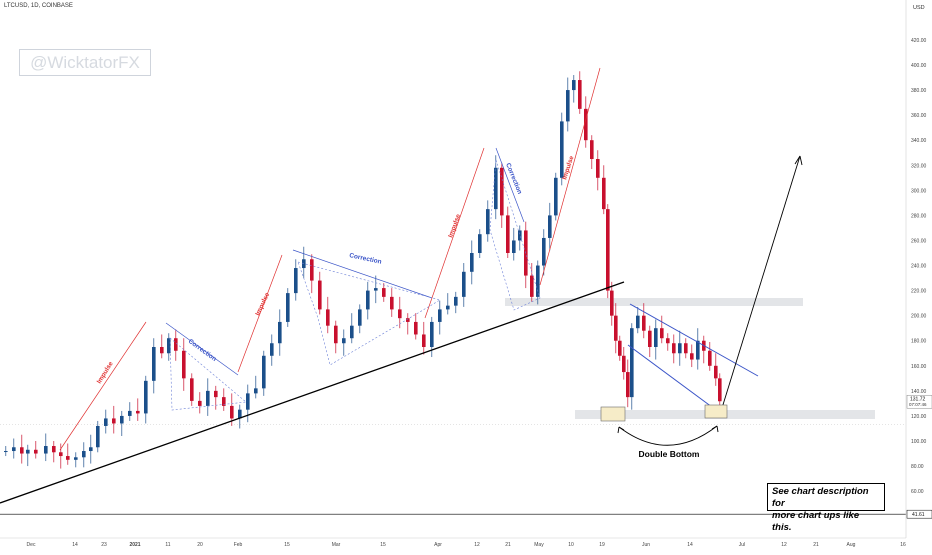 The height and width of the screenshot is (555, 932). I want to click on time-tick-label: Feb, so click(238, 545).